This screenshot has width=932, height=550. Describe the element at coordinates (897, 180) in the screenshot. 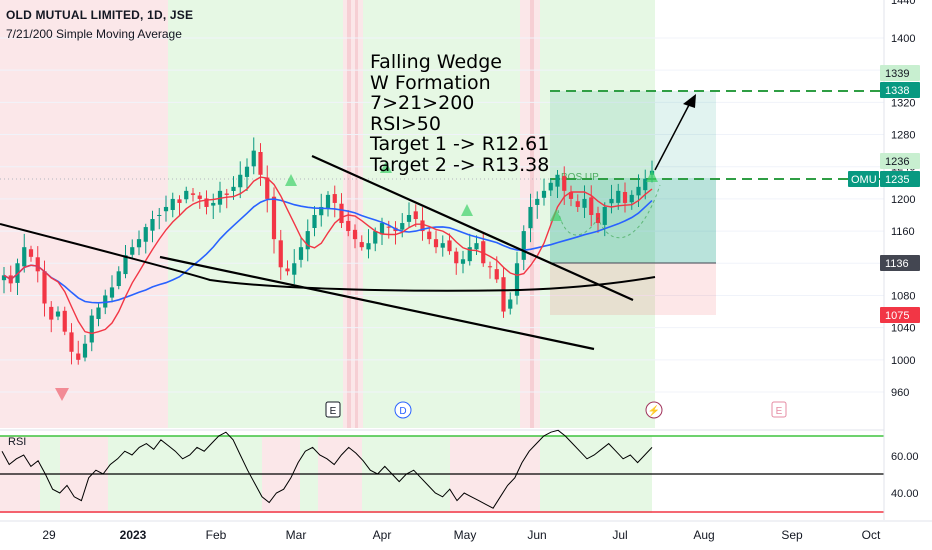

I see `price-badge-label: 1235` at that location.